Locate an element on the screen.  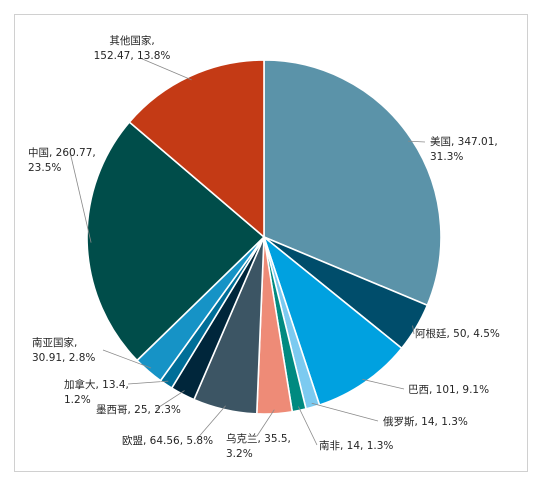
data-label-1: 阿根廷, 50, 4.5% is located at coordinates (457, 333).